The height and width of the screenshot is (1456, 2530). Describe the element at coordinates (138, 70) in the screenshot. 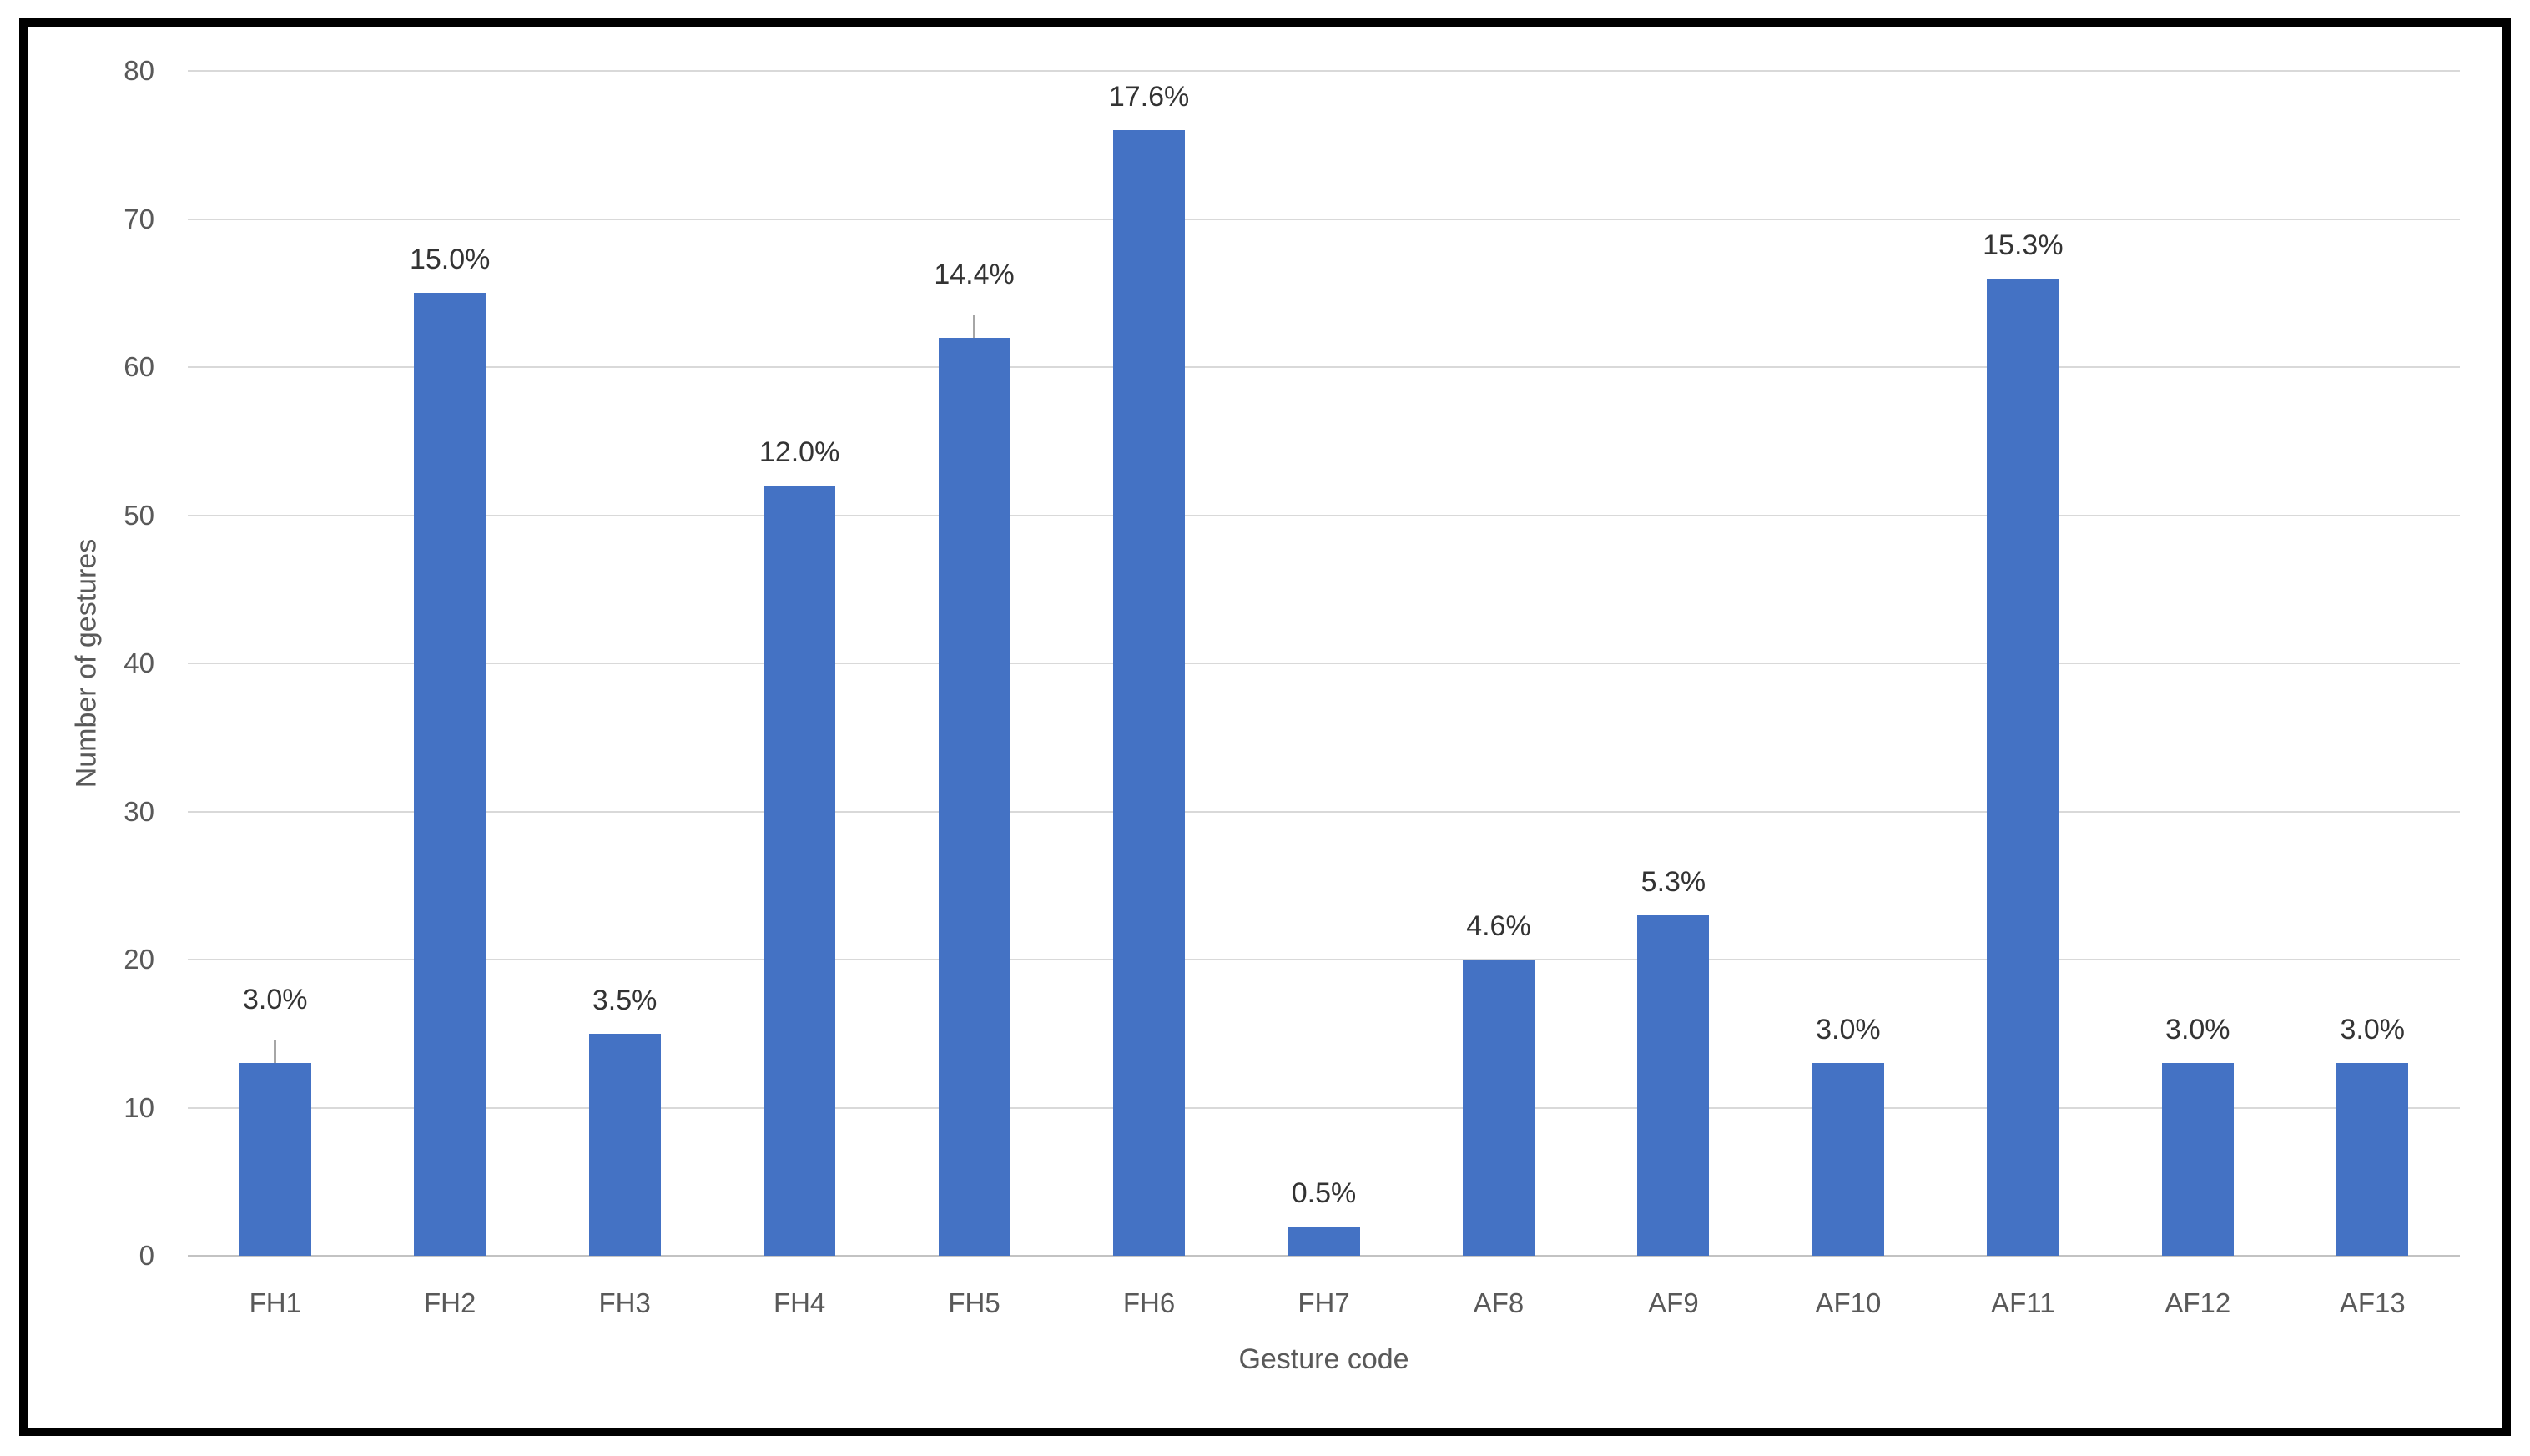

I see `y-tick-label-80: 80` at that location.